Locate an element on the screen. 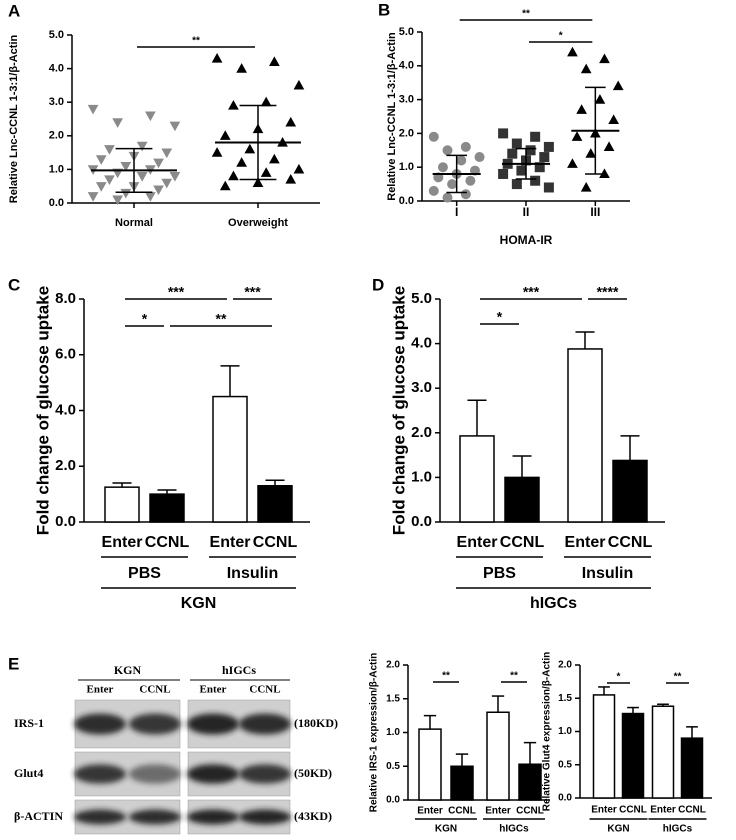 This screenshot has width=736, height=840. x-tick-label: Overweight is located at coordinates (258, 223).